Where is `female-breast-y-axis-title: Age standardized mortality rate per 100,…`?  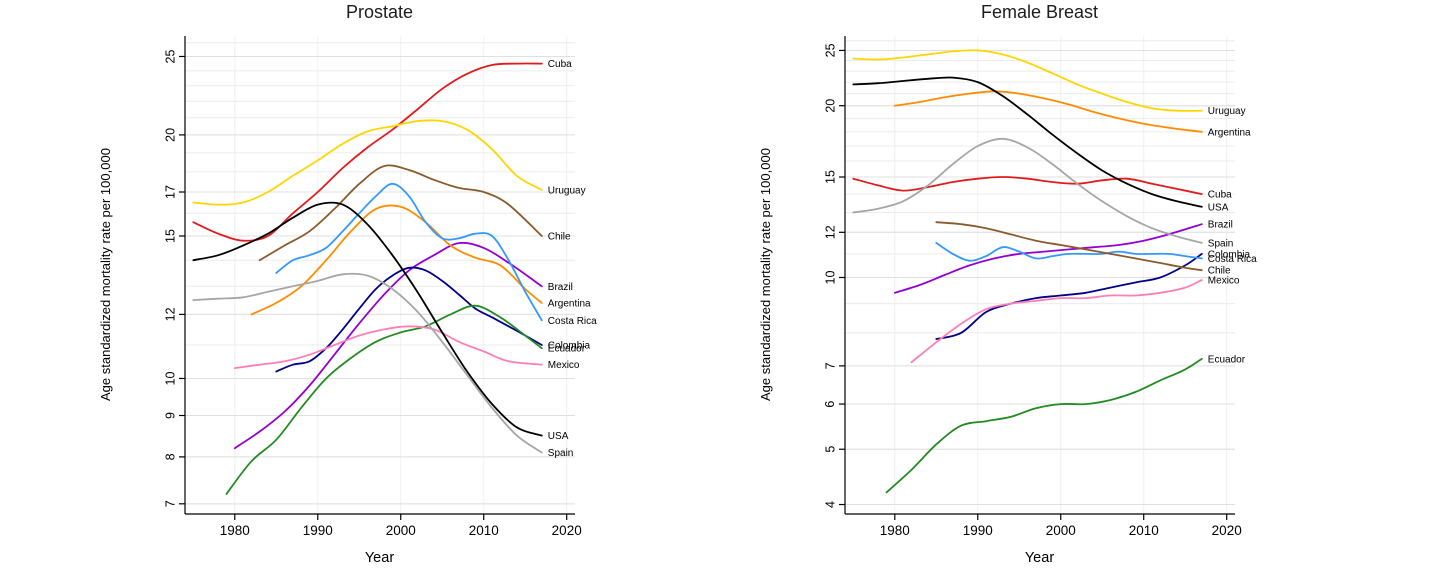 female-breast-y-axis-title: Age standardized mortality rate per 100,… is located at coordinates (765, 275).